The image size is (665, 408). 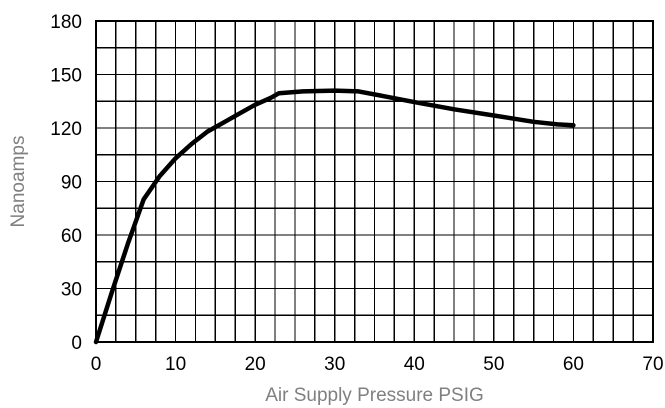 I want to click on y-tick-label: 90, so click(x=71, y=183).